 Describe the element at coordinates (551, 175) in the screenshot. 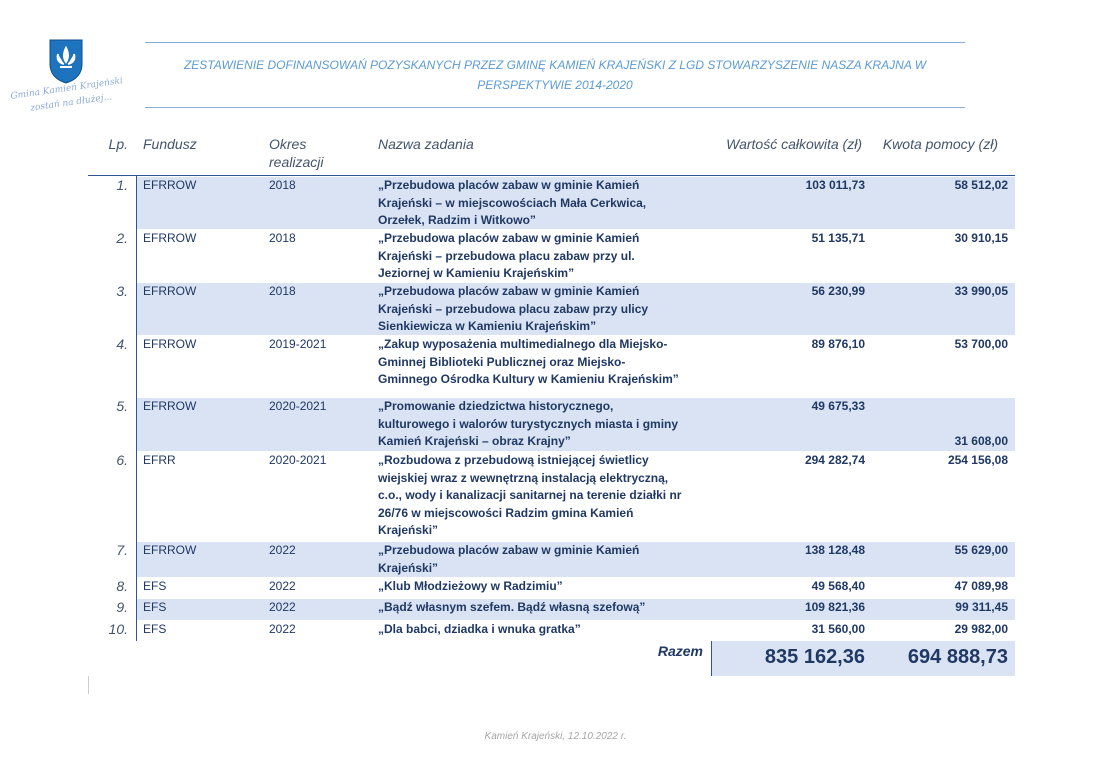

I see `header-rule` at that location.